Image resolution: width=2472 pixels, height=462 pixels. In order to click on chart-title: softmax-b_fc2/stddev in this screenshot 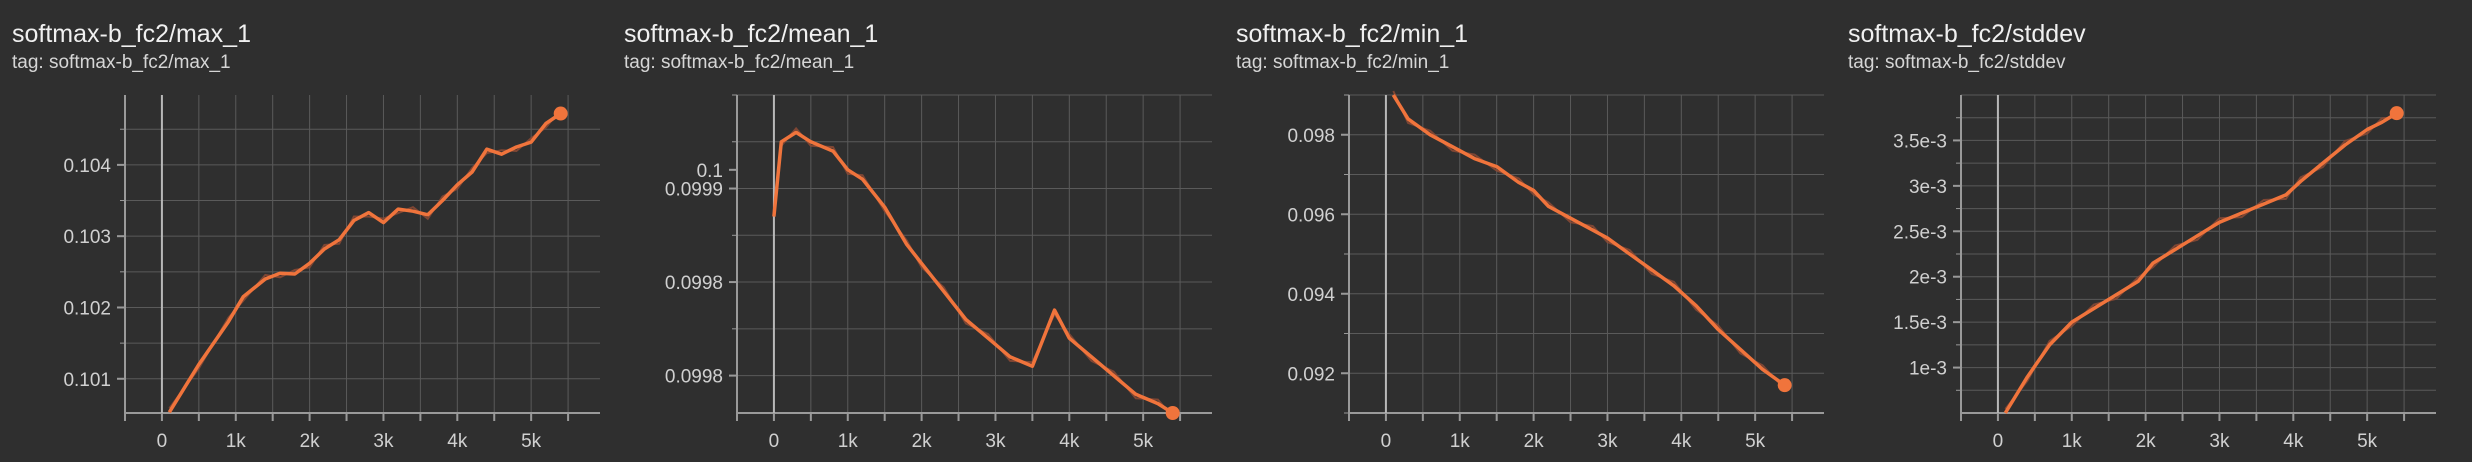, I will do `click(1967, 34)`.